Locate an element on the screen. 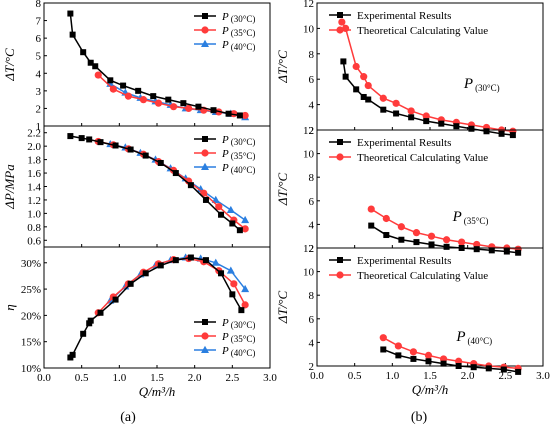 The height and width of the screenshot is (430, 550). y-axis-label: η is located at coordinates (9, 307).